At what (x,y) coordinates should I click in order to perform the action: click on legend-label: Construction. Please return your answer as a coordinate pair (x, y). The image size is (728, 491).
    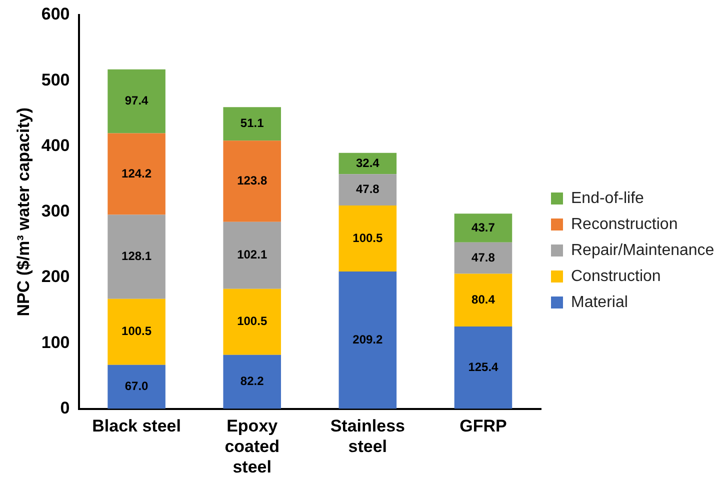
    Looking at the image, I should click on (616, 276).